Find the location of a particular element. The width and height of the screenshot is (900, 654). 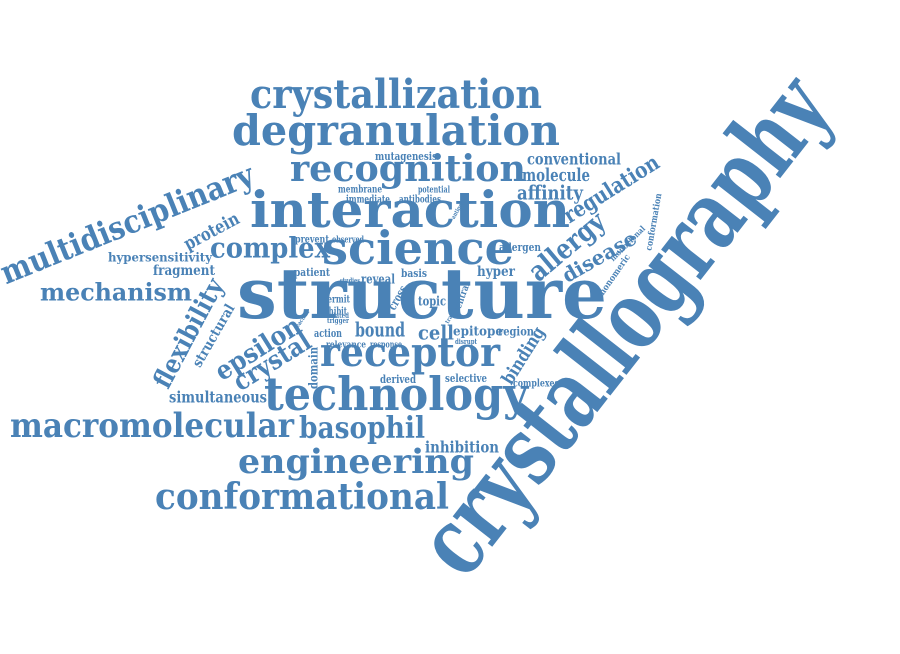

word-region: region is located at coordinates (516, 332).